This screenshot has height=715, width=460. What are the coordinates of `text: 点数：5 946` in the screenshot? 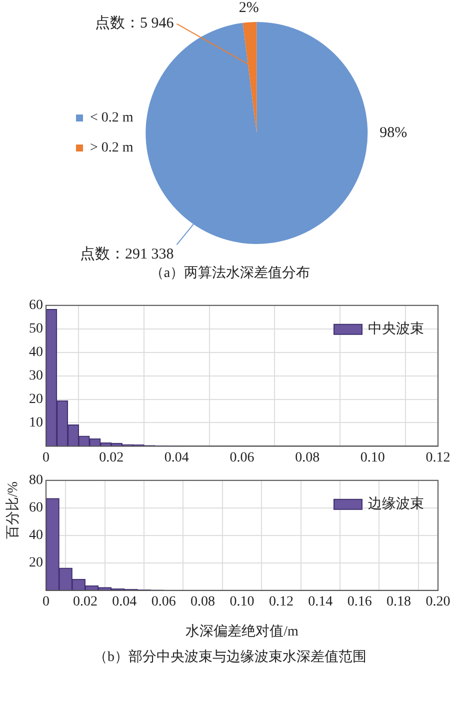 It's located at (134, 23).